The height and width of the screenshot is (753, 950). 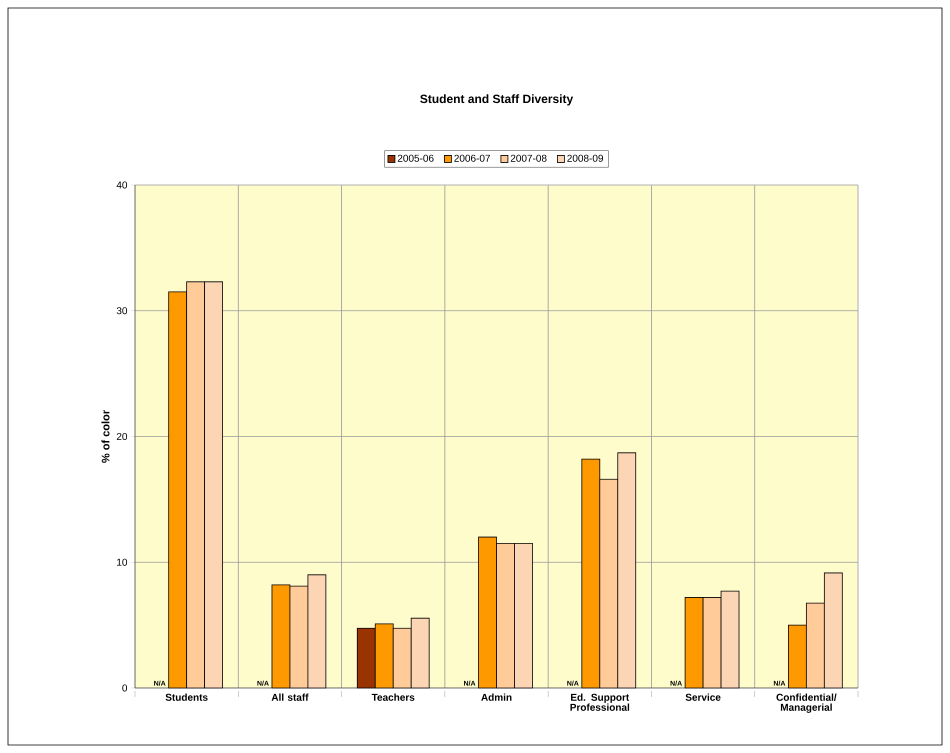 What do you see at coordinates (416, 158) in the screenshot?
I see `legend-label: 2005-06` at bounding box center [416, 158].